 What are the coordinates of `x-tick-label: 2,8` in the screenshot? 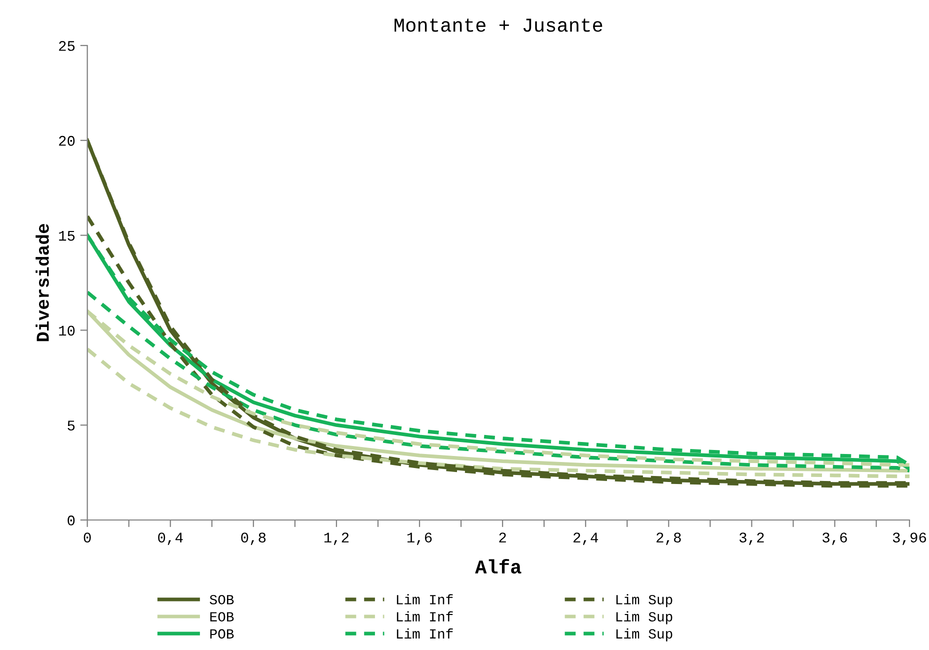 It's located at (668, 538).